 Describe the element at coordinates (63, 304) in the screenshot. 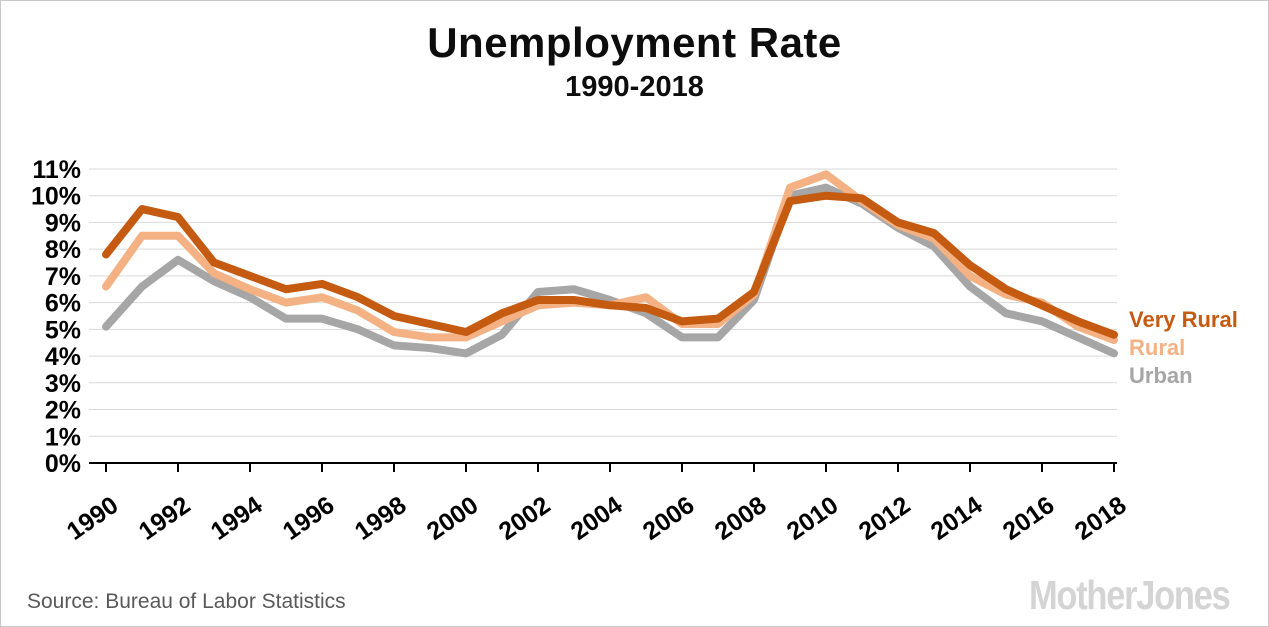

I see `y-tick-label: 6%` at that location.